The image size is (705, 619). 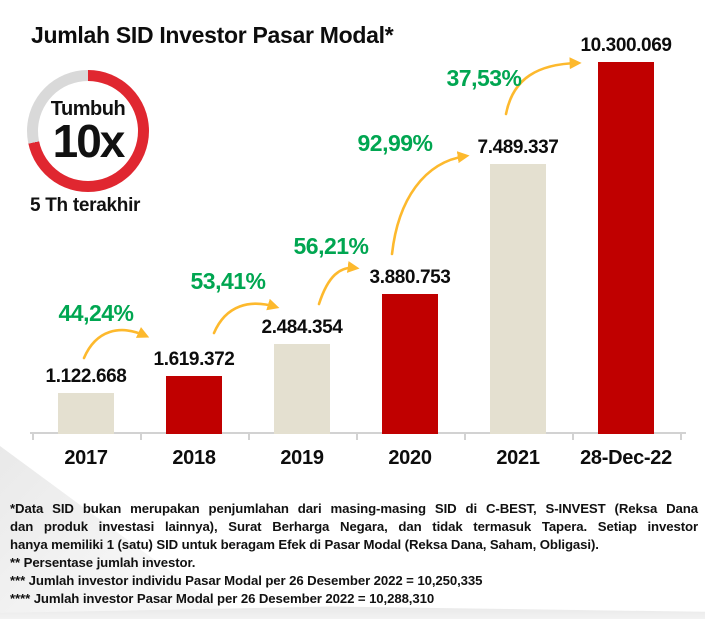 What do you see at coordinates (86, 376) in the screenshot?
I see `bar-value-2017: 1.122.668` at bounding box center [86, 376].